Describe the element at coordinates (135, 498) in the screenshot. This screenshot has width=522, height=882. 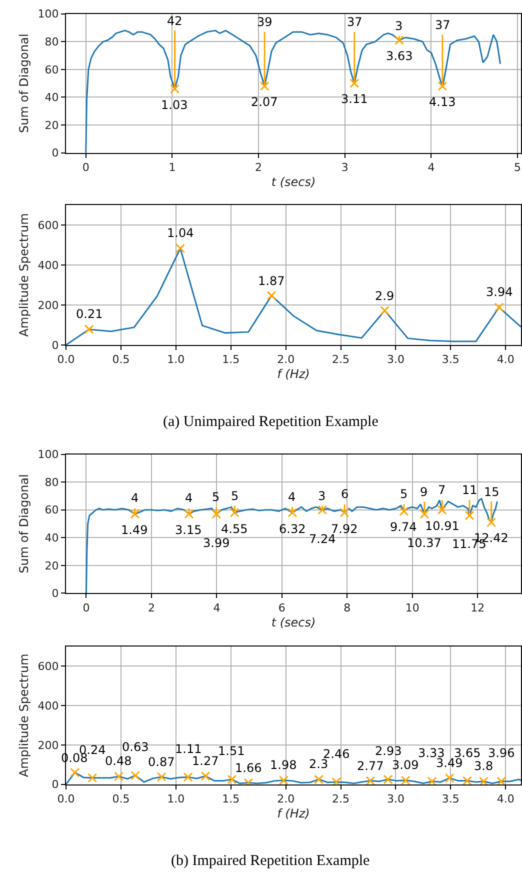
I see `annotation: 4` at that location.